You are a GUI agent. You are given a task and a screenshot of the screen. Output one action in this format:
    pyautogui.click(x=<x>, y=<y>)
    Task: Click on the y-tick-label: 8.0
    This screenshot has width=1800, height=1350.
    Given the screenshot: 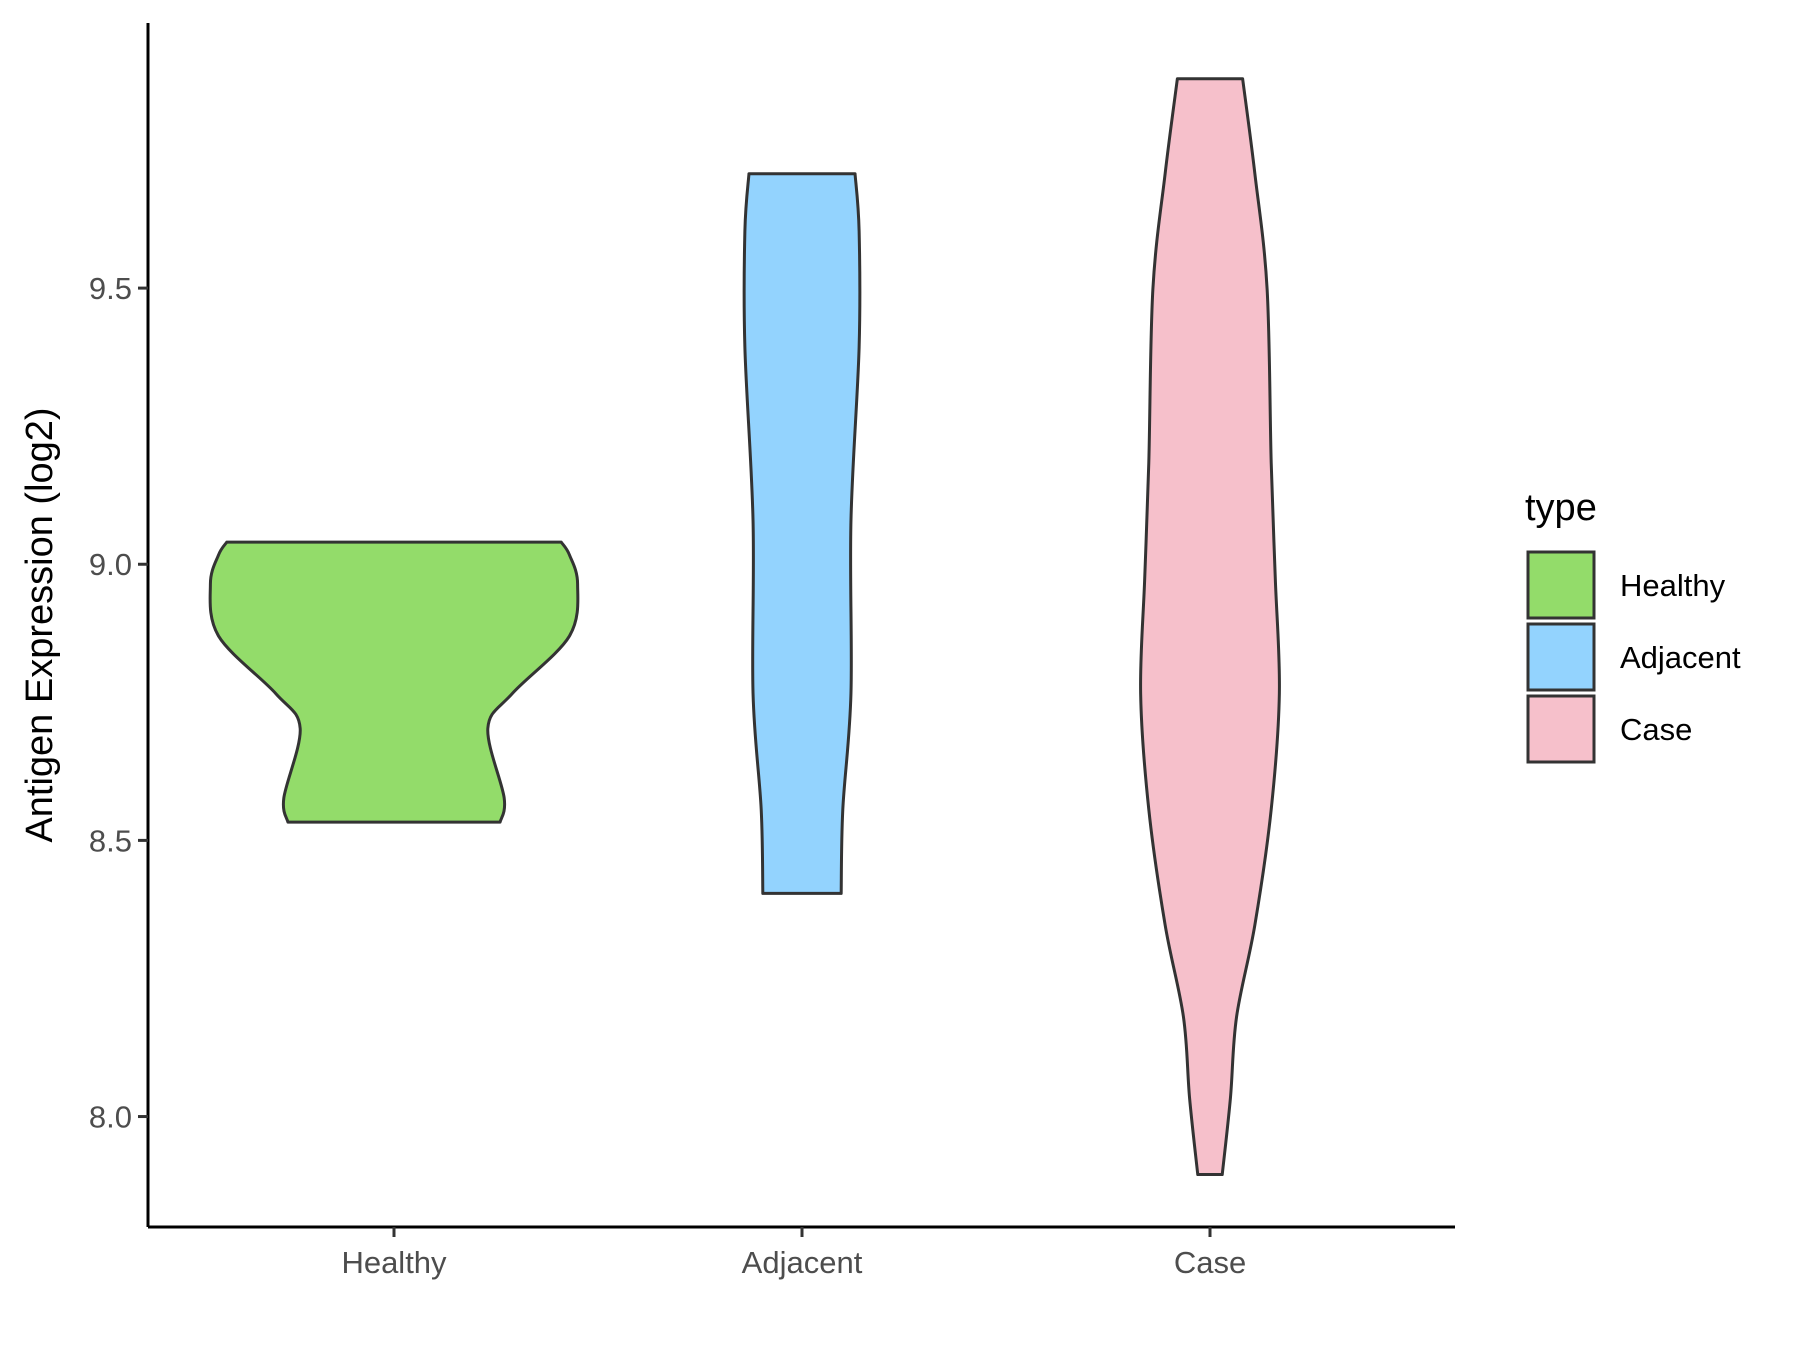 What is the action you would take?
    pyautogui.click(x=110, y=1117)
    